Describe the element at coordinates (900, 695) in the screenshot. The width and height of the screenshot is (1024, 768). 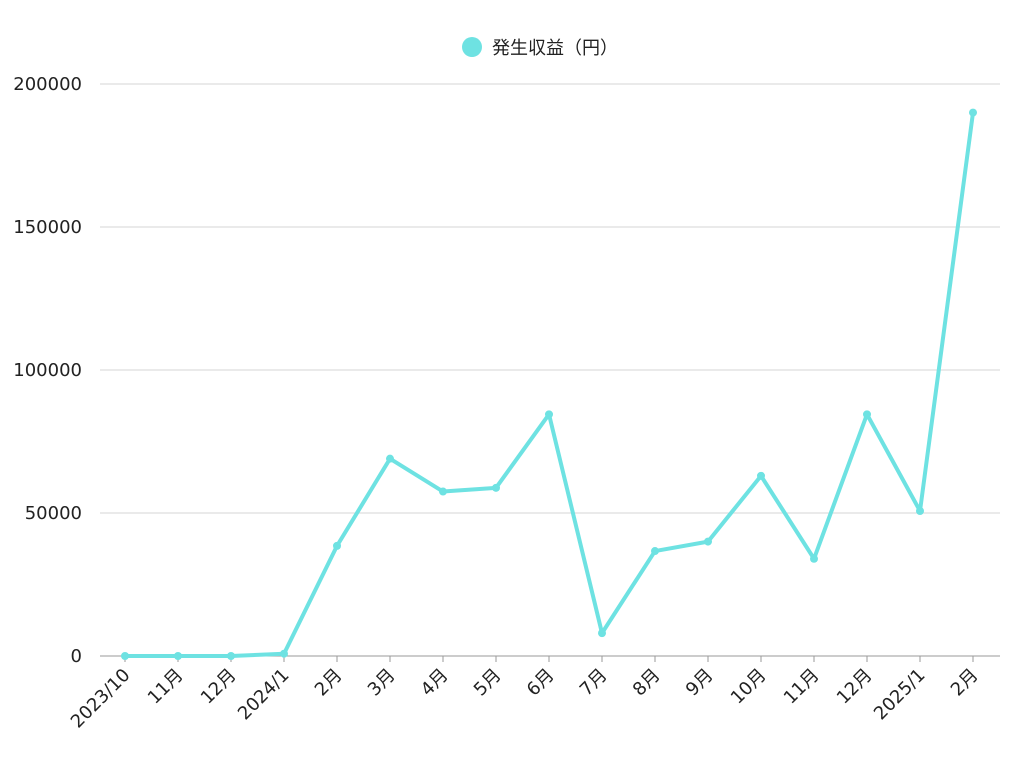
I see `x-tick-label: 2025/1` at that location.